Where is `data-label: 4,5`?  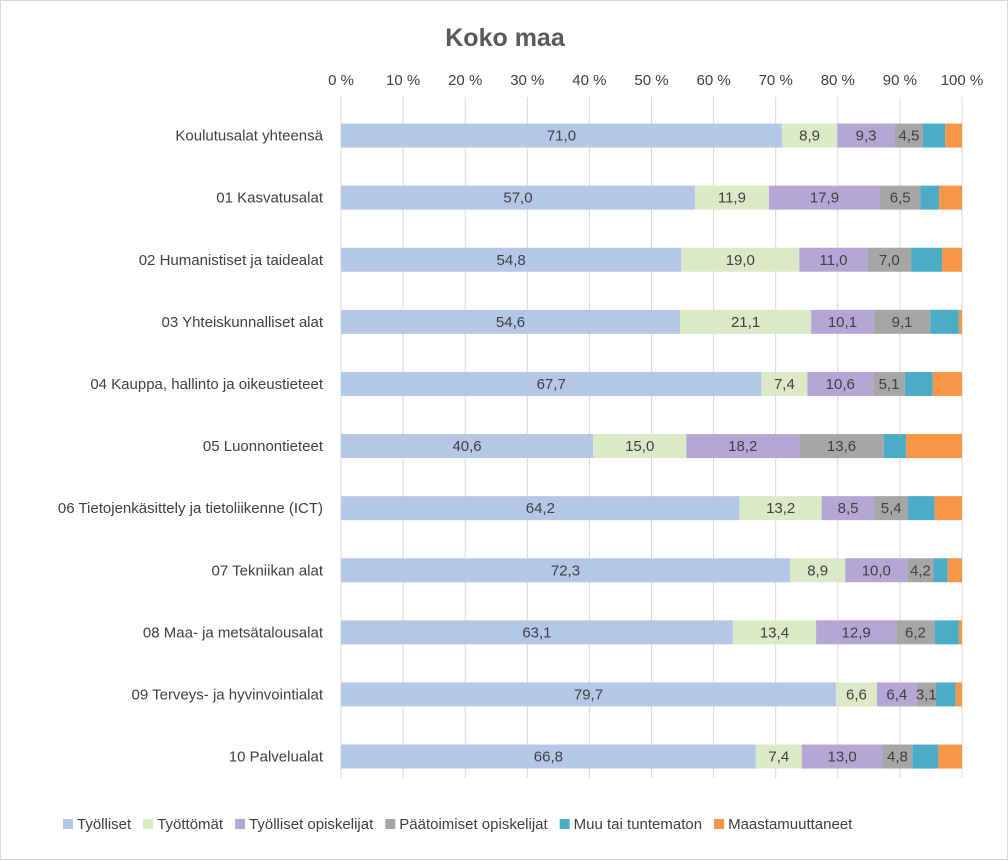
data-label: 4,5 is located at coordinates (908, 136).